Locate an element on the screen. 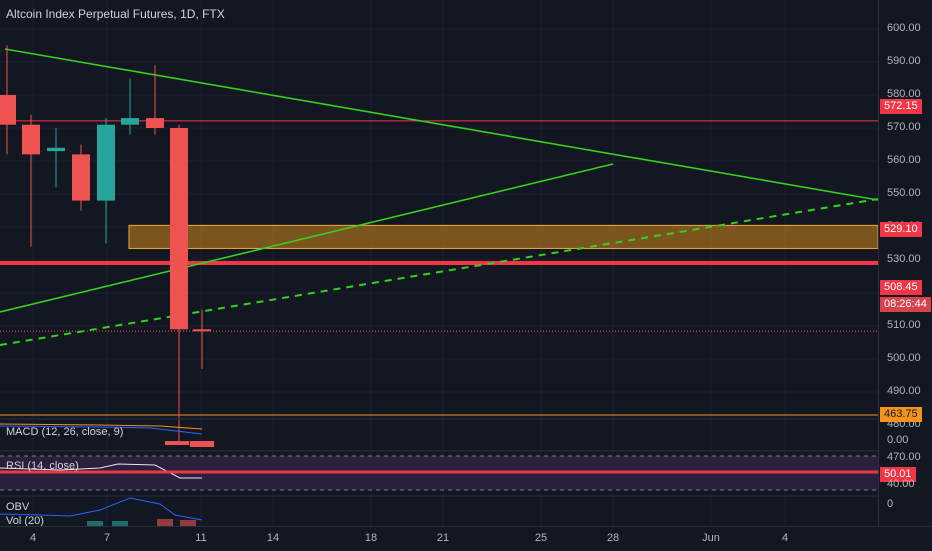 Image resolution: width=932 pixels, height=551 pixels. countdown-badge: 08:26:44 is located at coordinates (905, 304).